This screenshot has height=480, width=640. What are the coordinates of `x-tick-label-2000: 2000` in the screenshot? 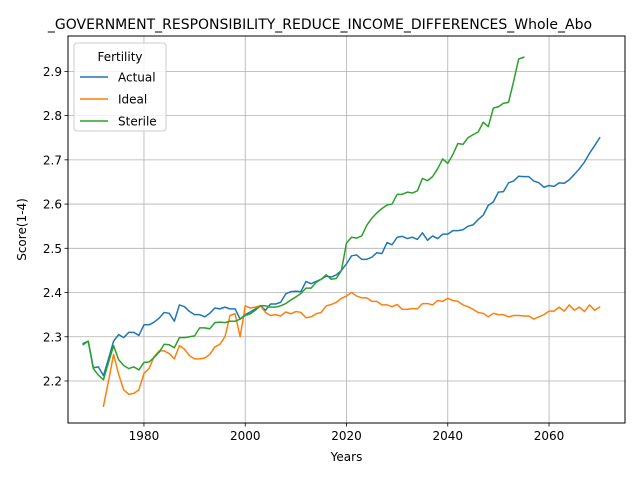 It's located at (245, 436).